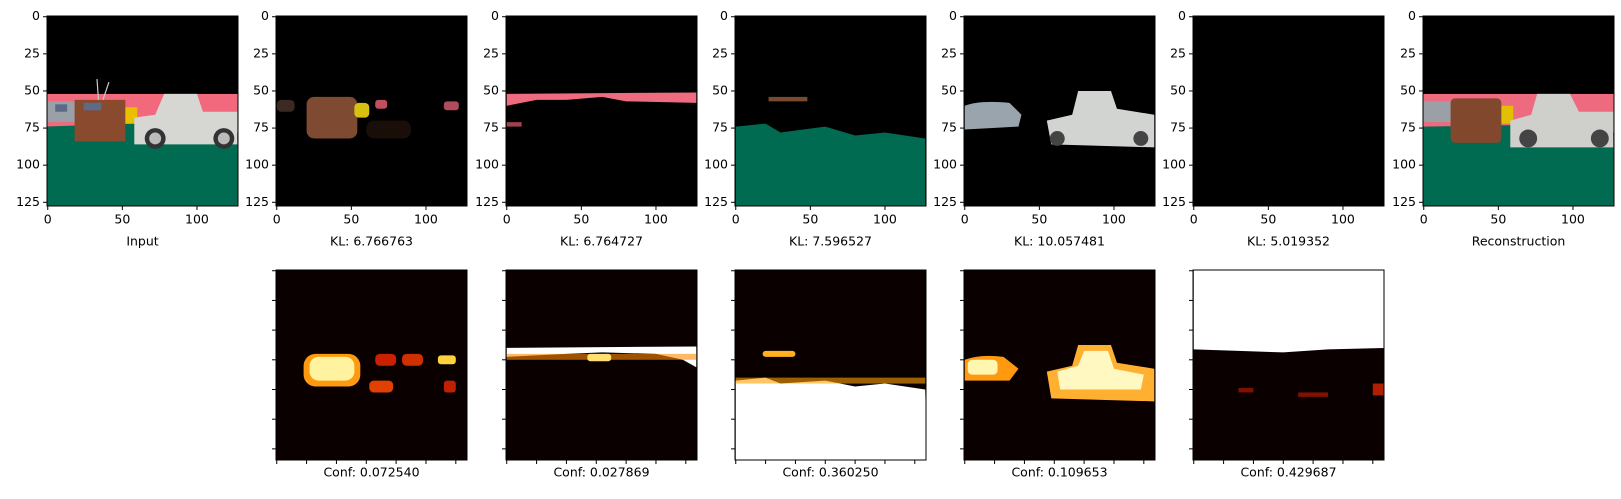  What do you see at coordinates (601, 472) in the screenshot?
I see `map-caption: Conf: 0.027869` at bounding box center [601, 472].